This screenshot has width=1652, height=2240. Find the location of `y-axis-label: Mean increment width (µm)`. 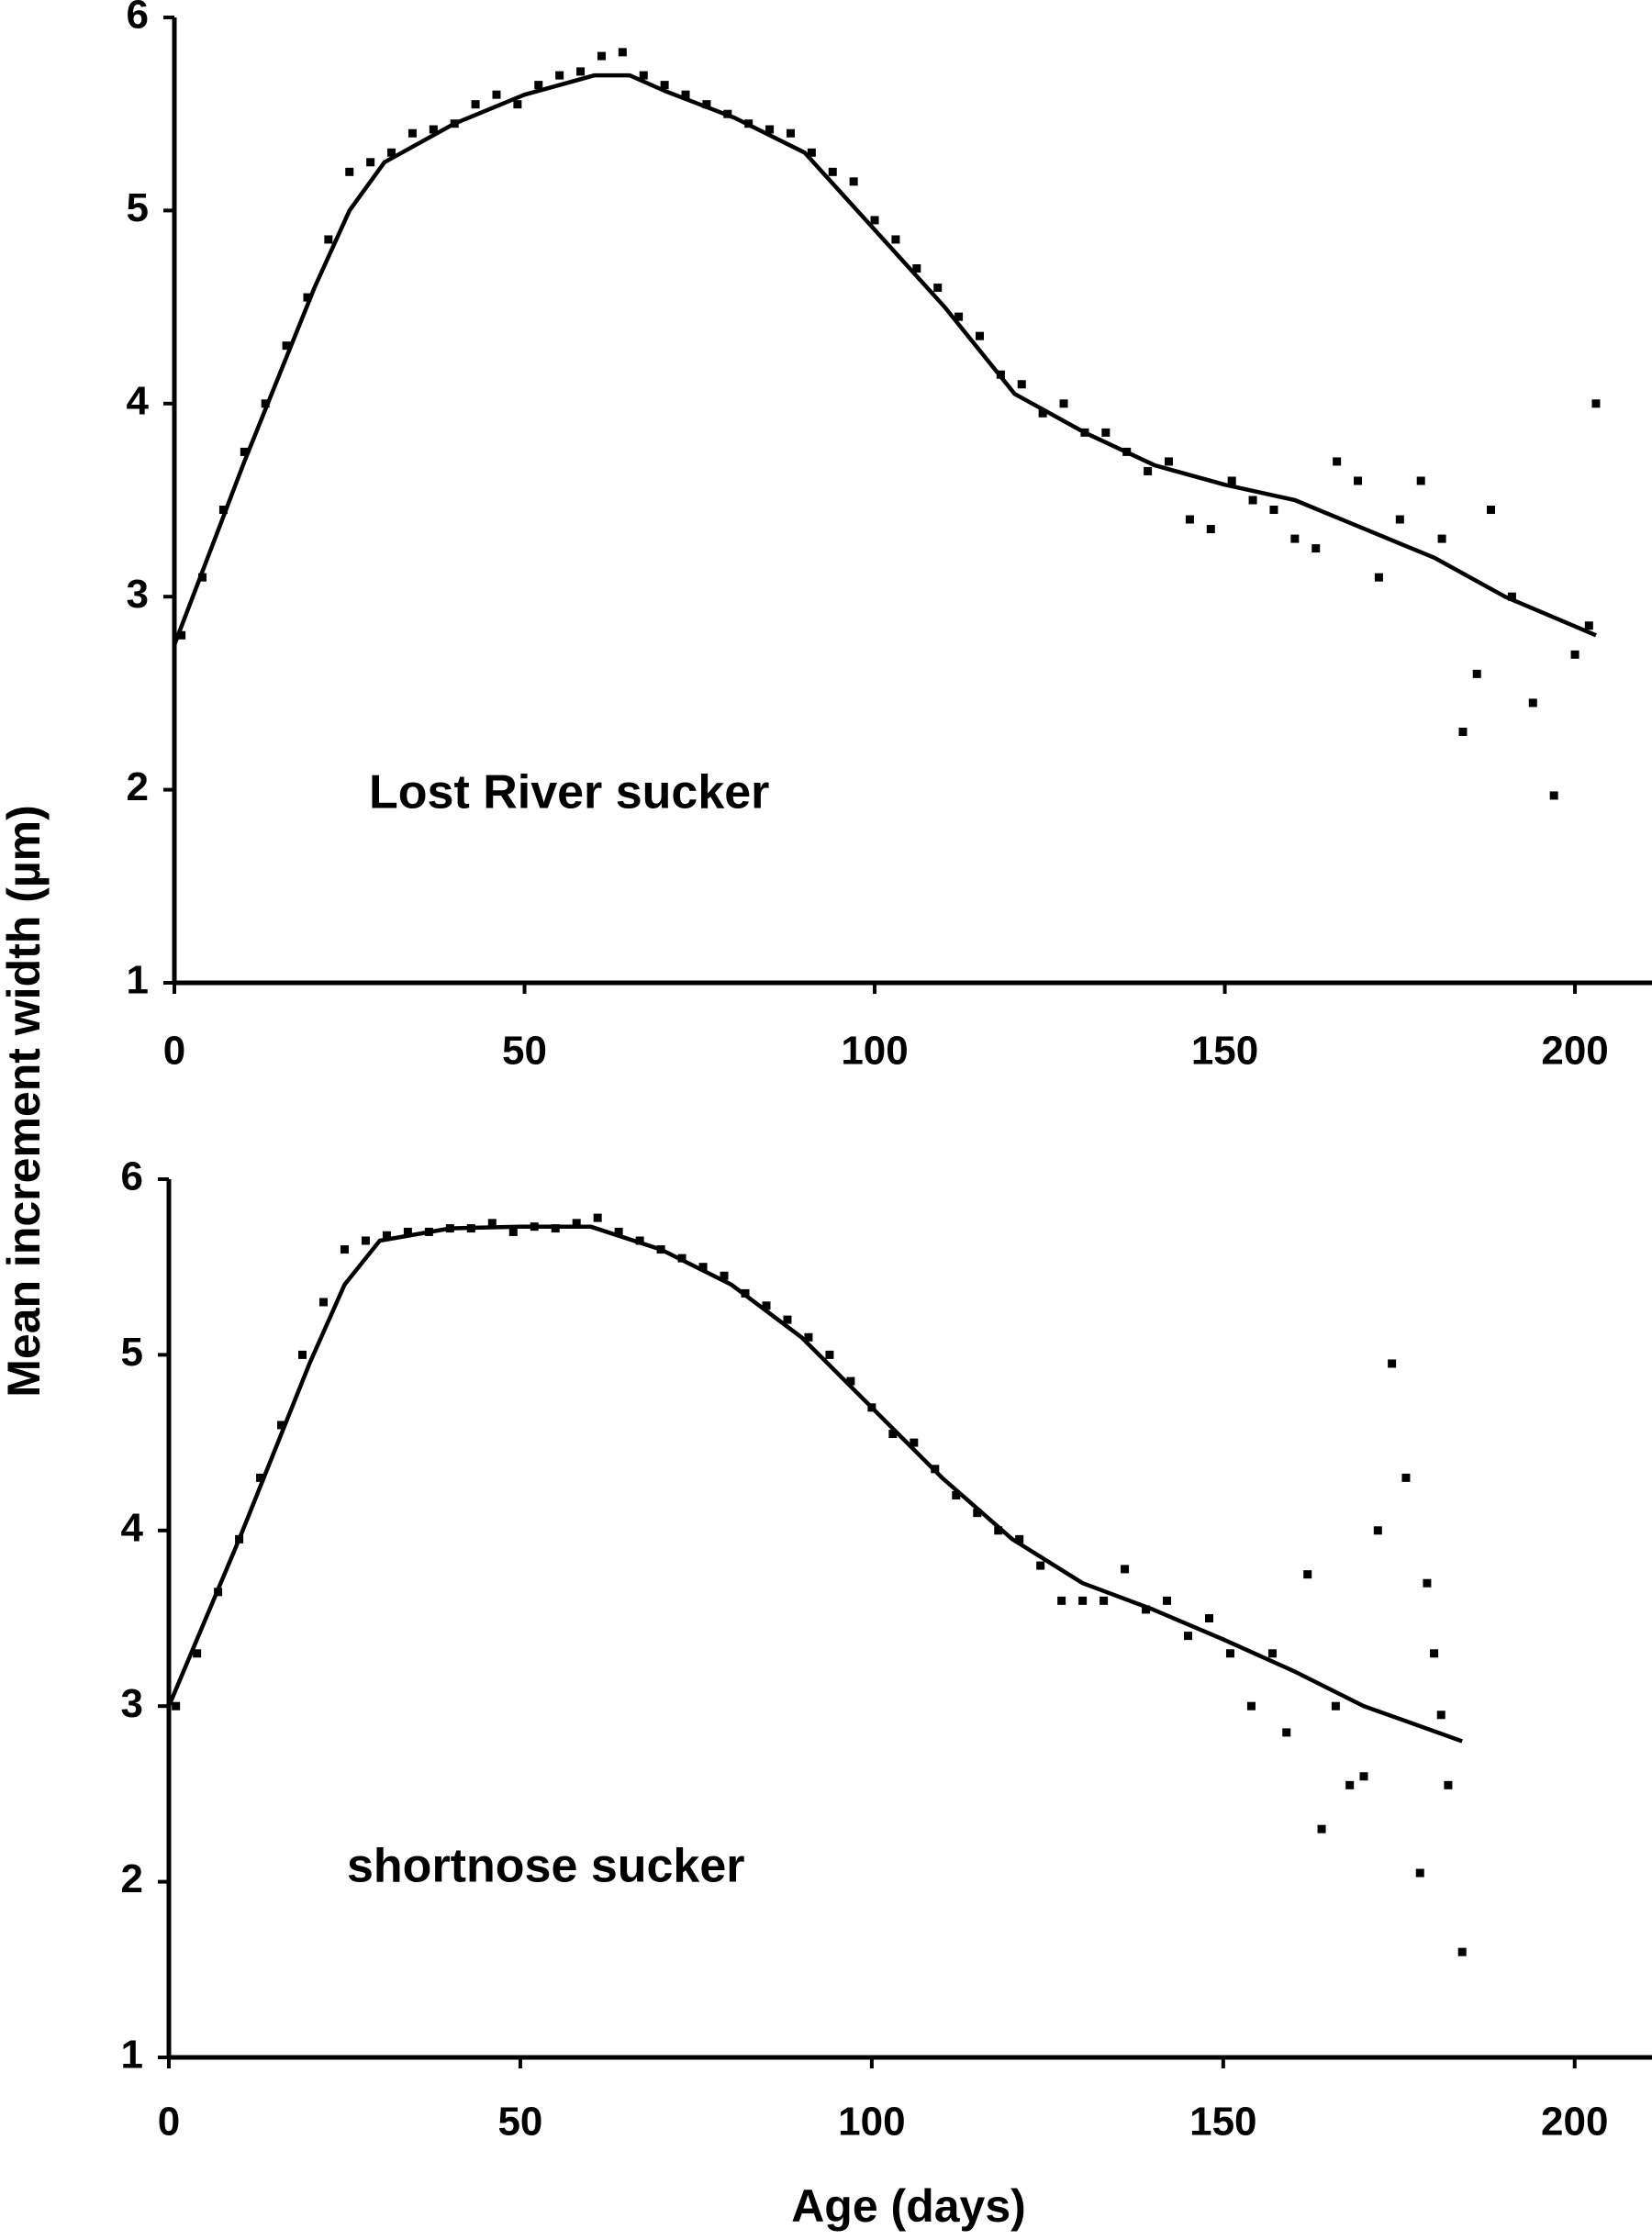

y-axis-label: Mean increment width (µm) is located at coordinates (25, 1102).